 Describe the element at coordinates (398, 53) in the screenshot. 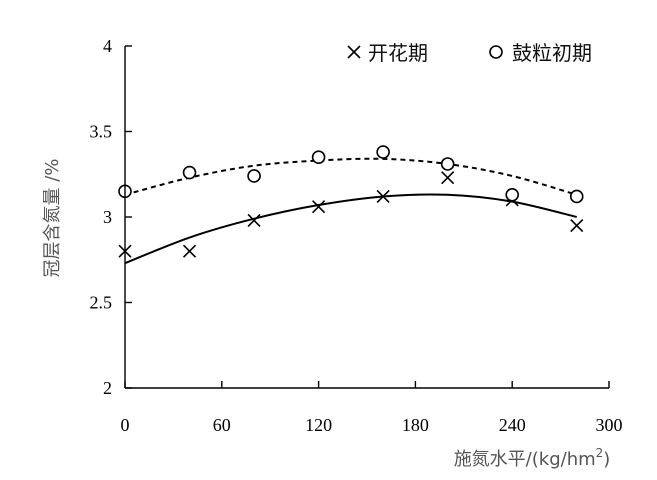

I see `legend-label-flowering: 开花期` at that location.